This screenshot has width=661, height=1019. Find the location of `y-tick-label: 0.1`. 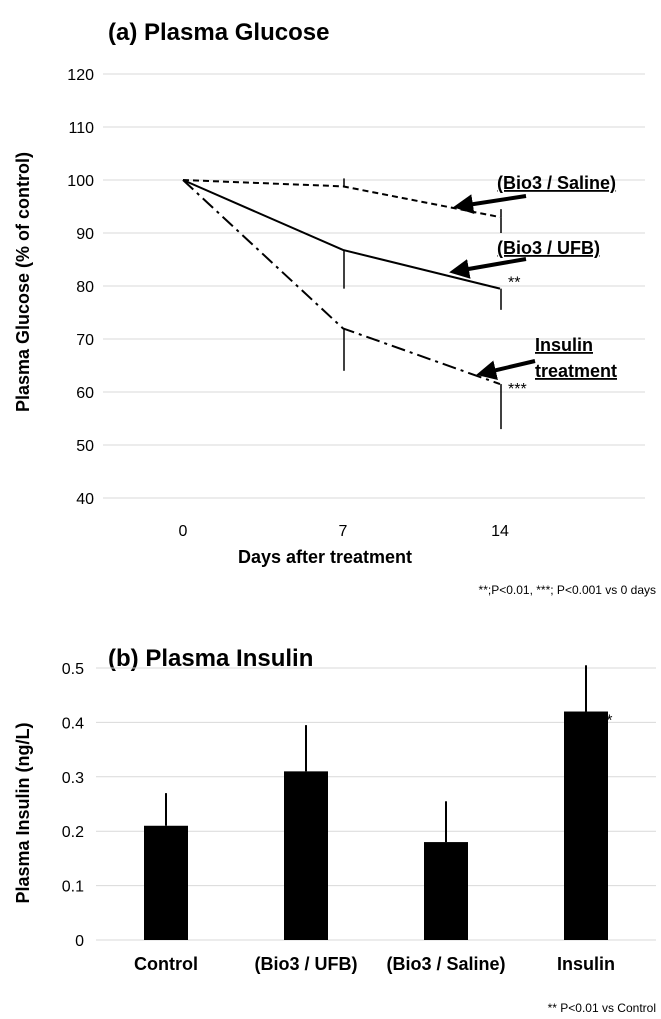

y-tick-label: 0.1 is located at coordinates (73, 887).